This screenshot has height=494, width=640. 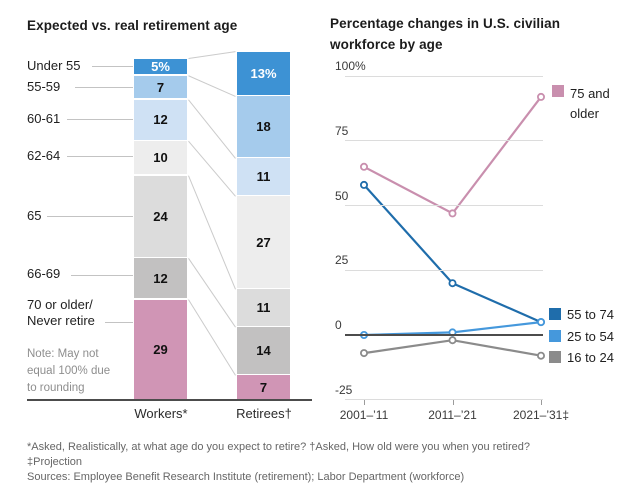 I want to click on y-tick-label: -25, so click(x=344, y=389).